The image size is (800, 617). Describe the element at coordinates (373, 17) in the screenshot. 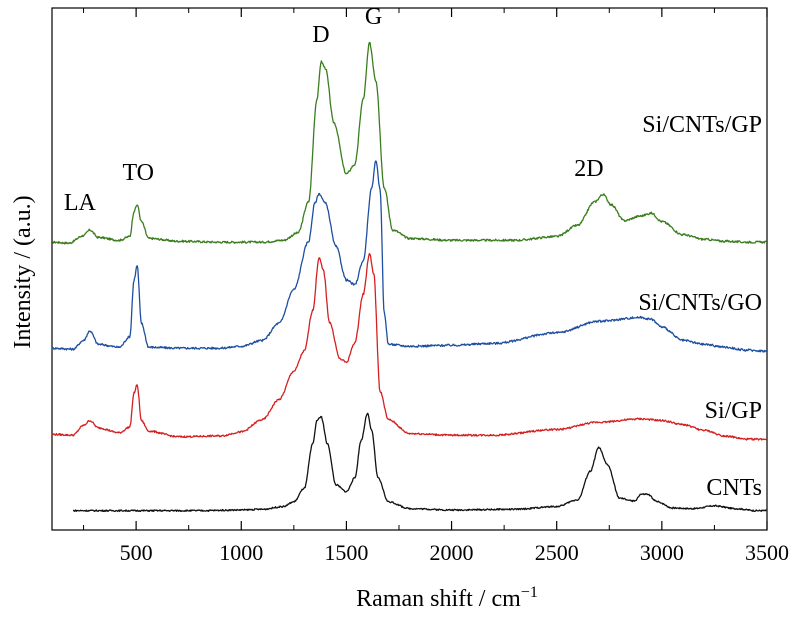

I see `annotation-g: G` at that location.